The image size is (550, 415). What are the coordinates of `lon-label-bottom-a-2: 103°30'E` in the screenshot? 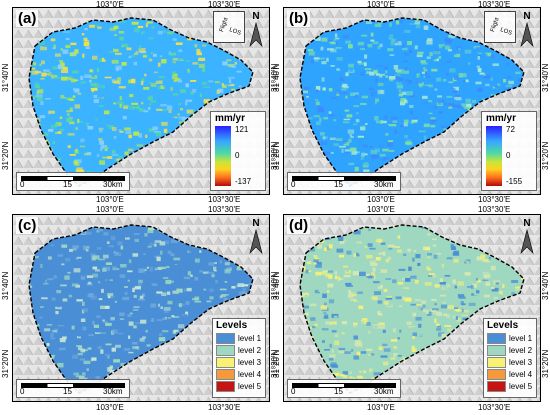 It's located at (224, 199).